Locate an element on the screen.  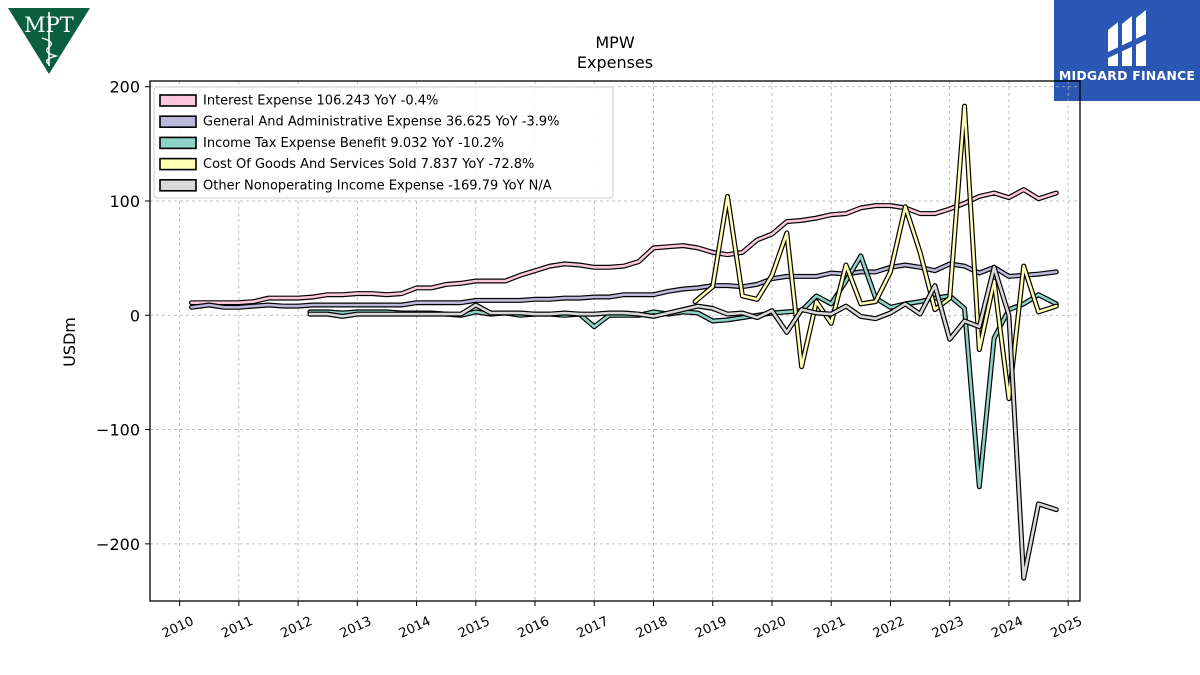
x-tick-label: 2015 is located at coordinates (474, 628).